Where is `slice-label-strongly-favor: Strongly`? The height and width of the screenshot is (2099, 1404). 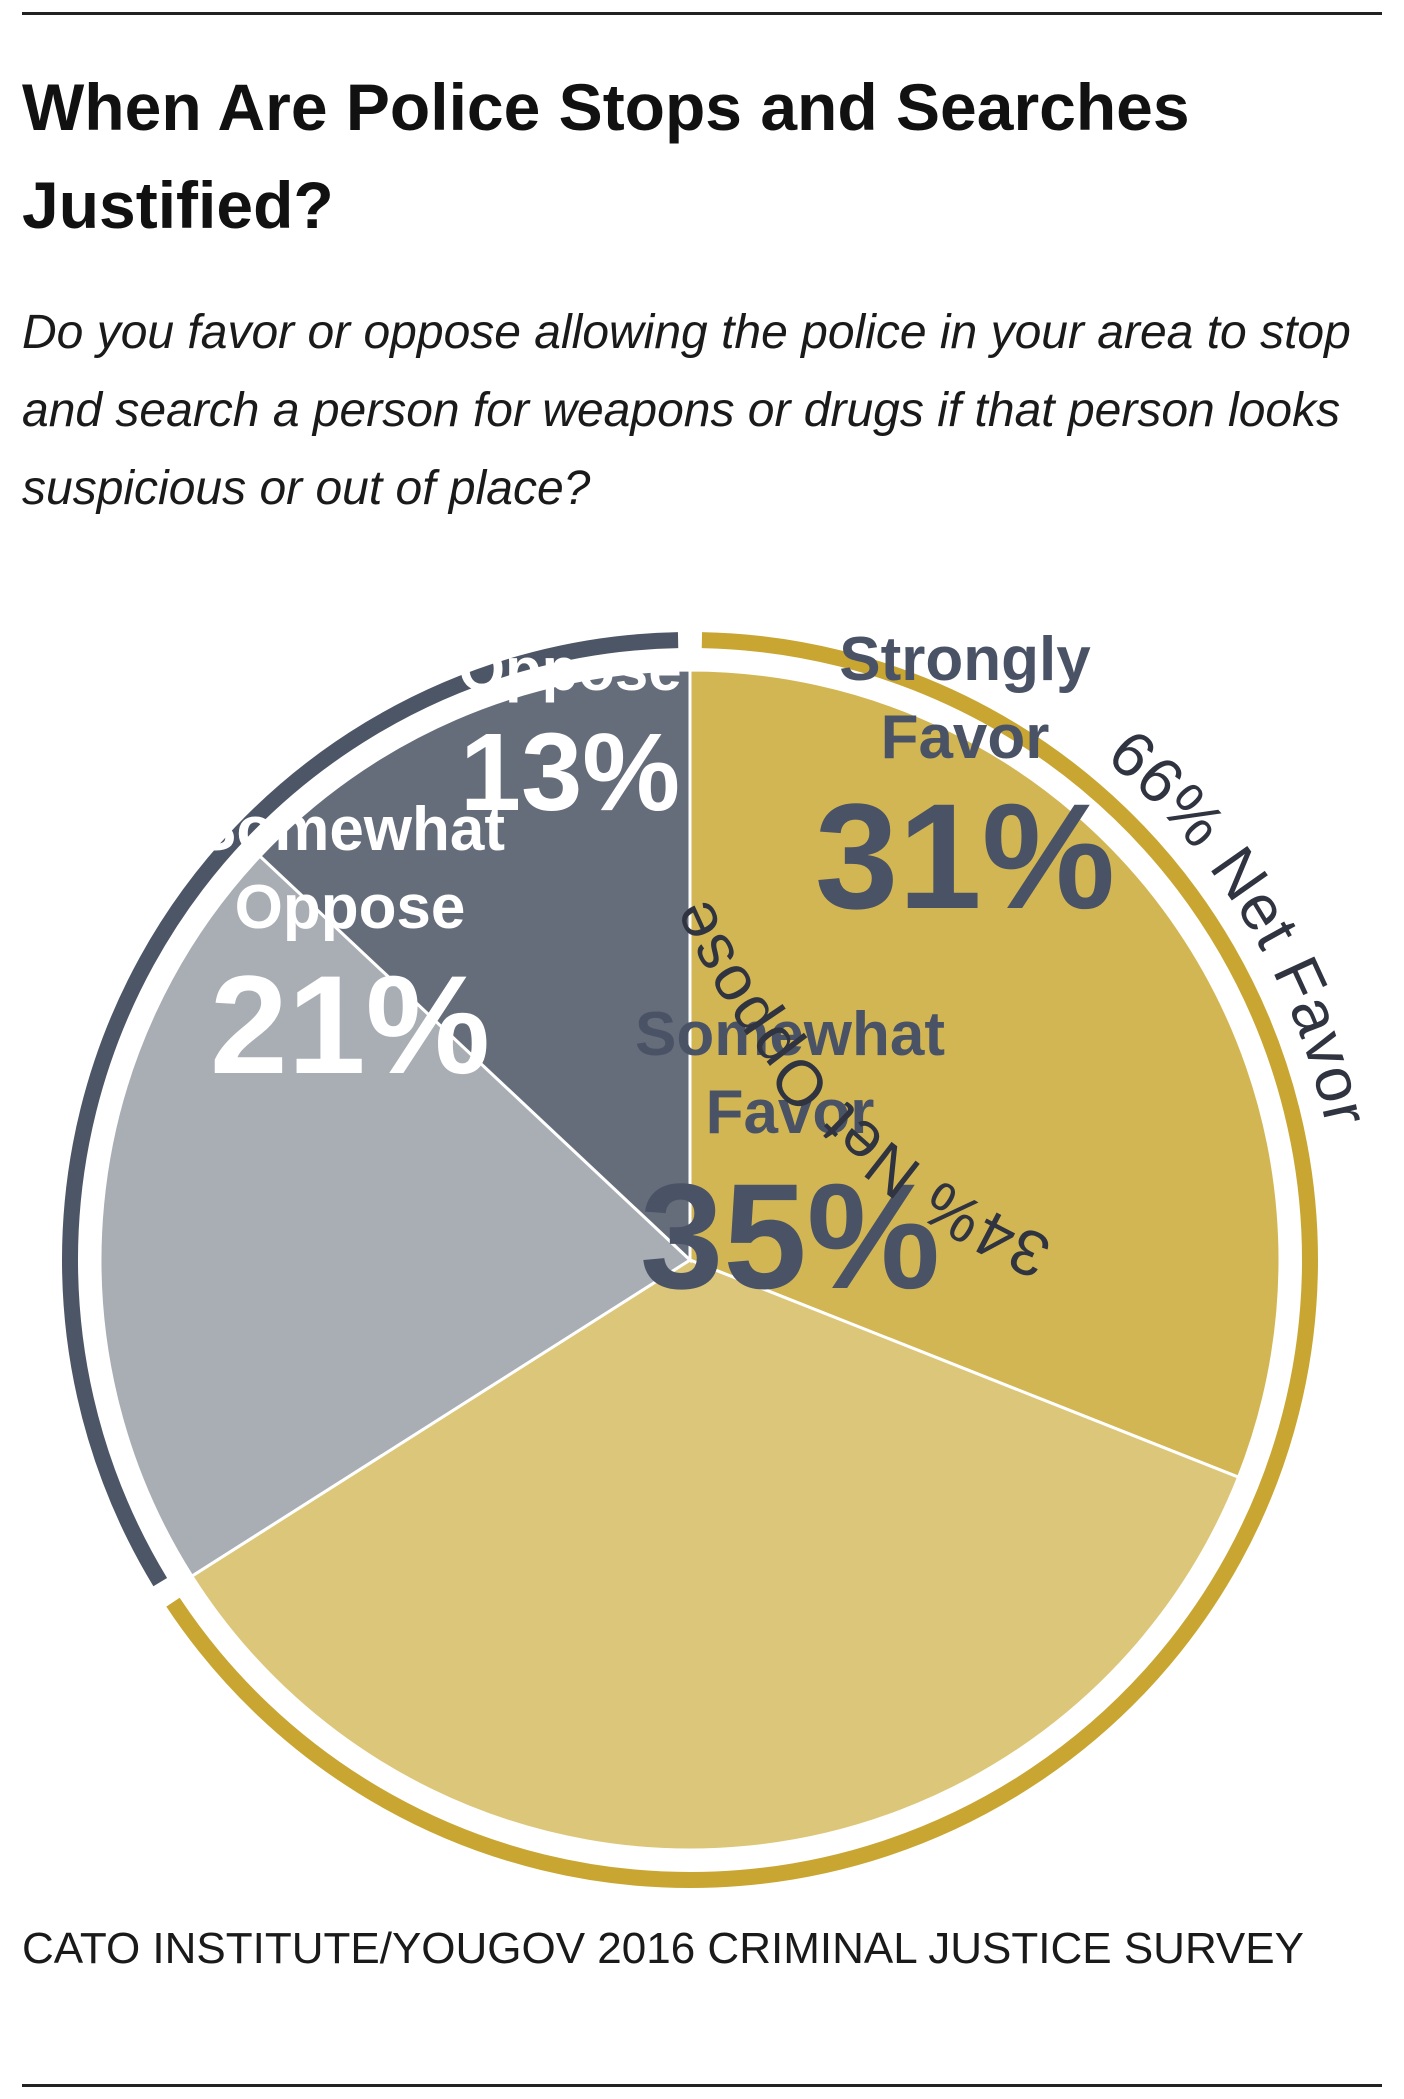 slice-label-strongly-favor: Strongly is located at coordinates (965, 659).